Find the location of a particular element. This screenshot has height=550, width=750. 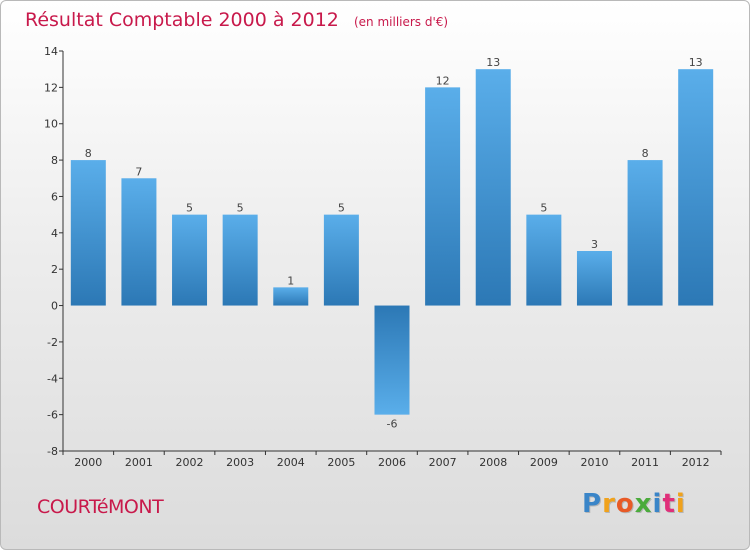

data-label: 7 is located at coordinates (138, 171).